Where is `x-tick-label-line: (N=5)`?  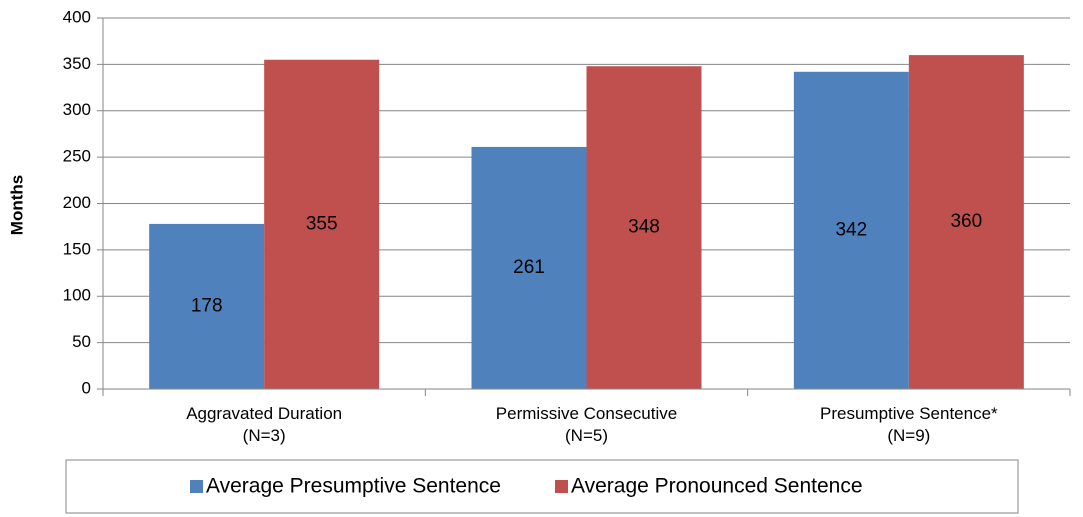 x-tick-label-line: (N=5) is located at coordinates (586, 435).